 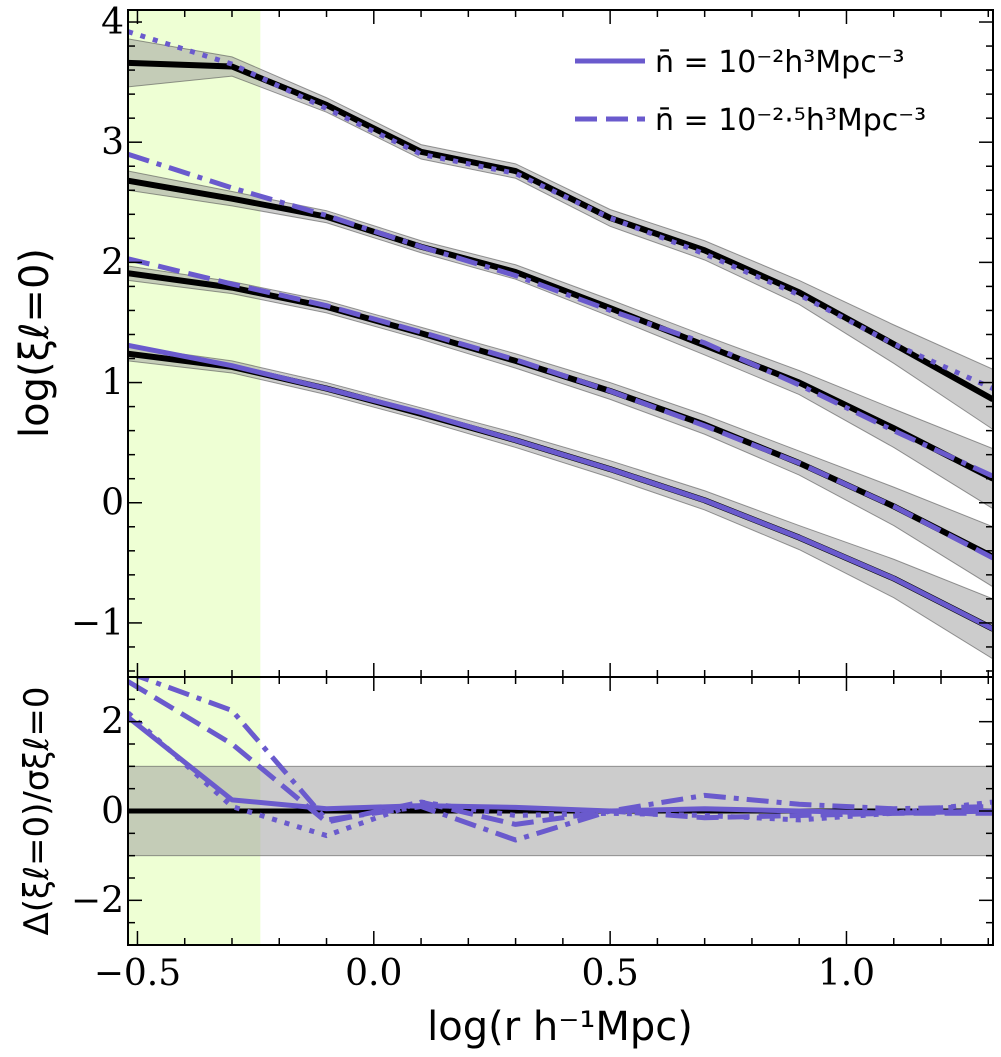 I want to click on residual-lines, so click(x=560, y=760).